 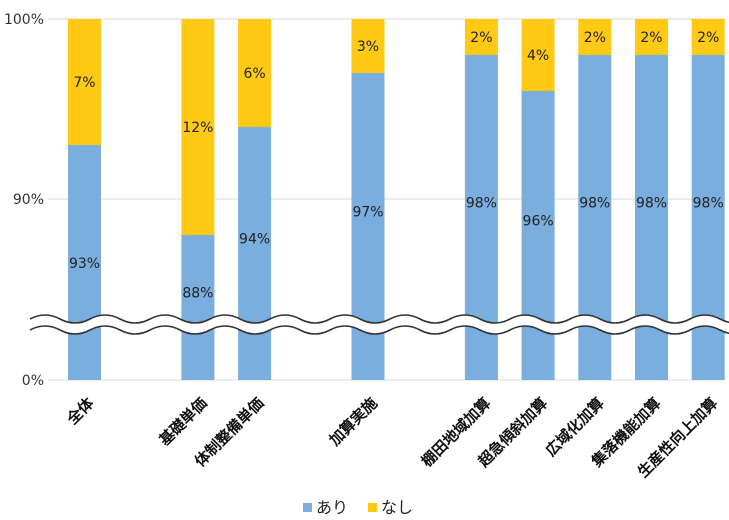 What do you see at coordinates (24, 20) in the screenshot?
I see `y-tick-label: 100%` at bounding box center [24, 20].